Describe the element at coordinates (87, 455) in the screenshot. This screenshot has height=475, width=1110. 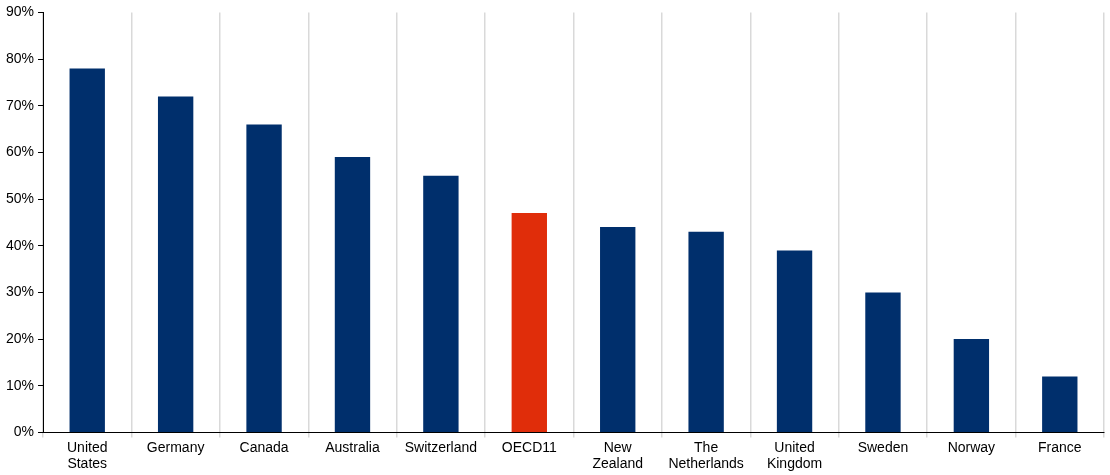
I see `x-tick-label: United States` at that location.